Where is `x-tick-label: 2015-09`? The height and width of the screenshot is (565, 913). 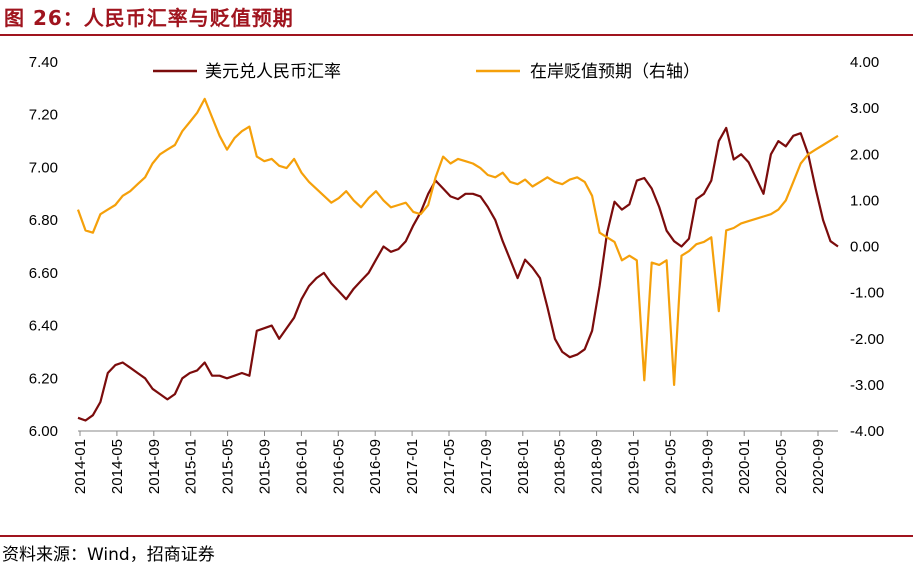
x-tick-label: 2015-09 is located at coordinates (265, 466).